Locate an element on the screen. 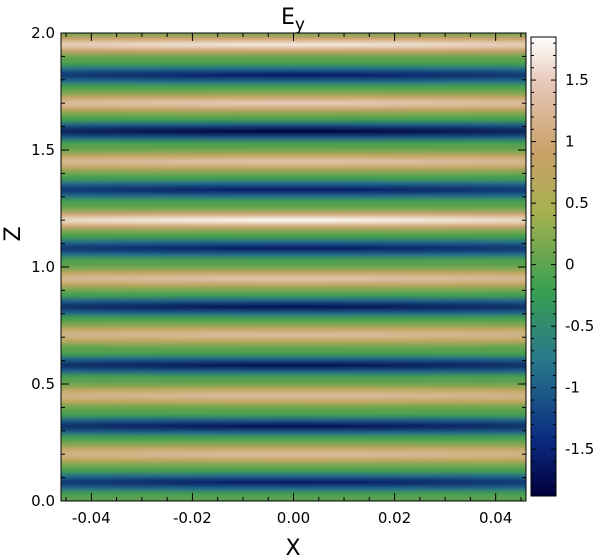 Image resolution: width=600 pixels, height=560 pixels. x-tick-label: 0.02 is located at coordinates (394, 518).